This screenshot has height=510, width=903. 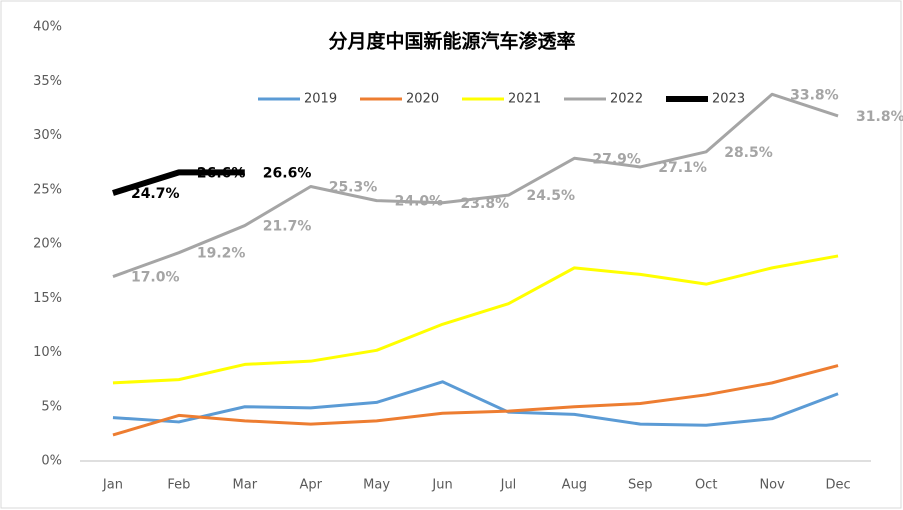 What do you see at coordinates (47, 298) in the screenshot?
I see `y-tick-label: 15%` at bounding box center [47, 298].